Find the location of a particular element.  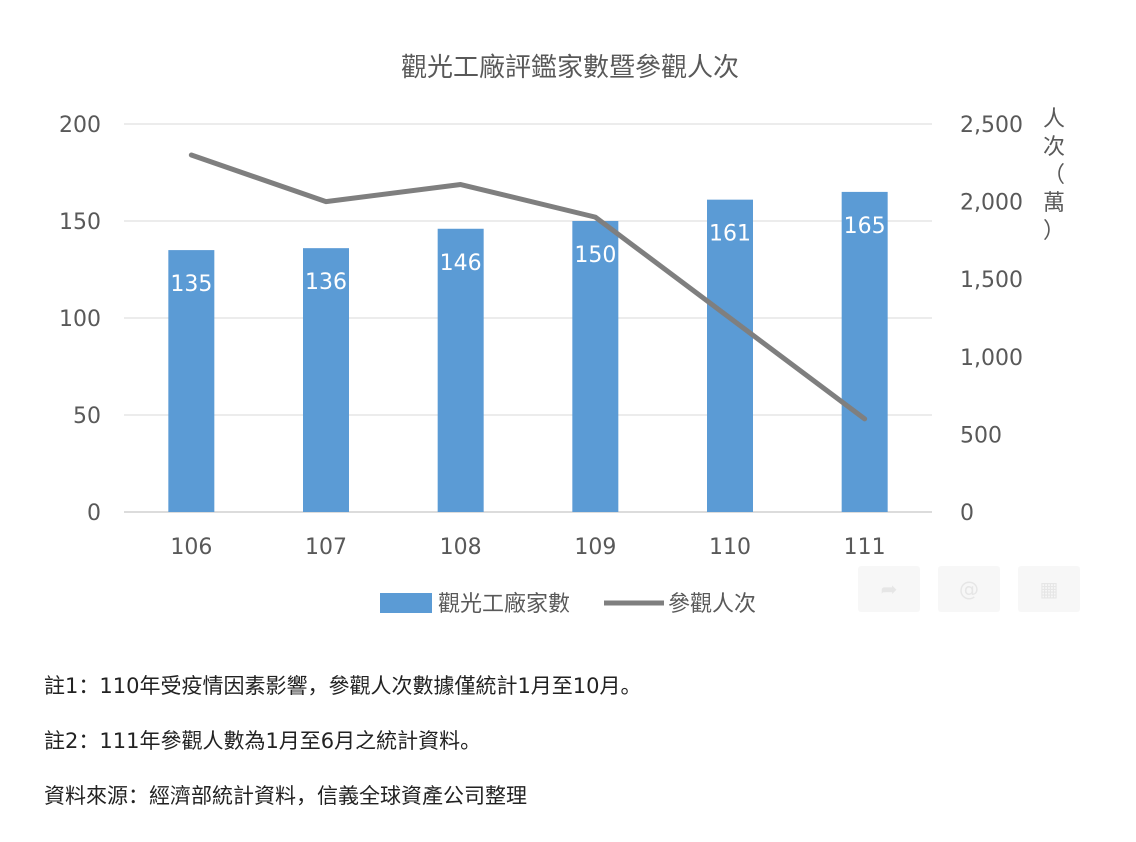

x-tick-label: 111 is located at coordinates (865, 547).